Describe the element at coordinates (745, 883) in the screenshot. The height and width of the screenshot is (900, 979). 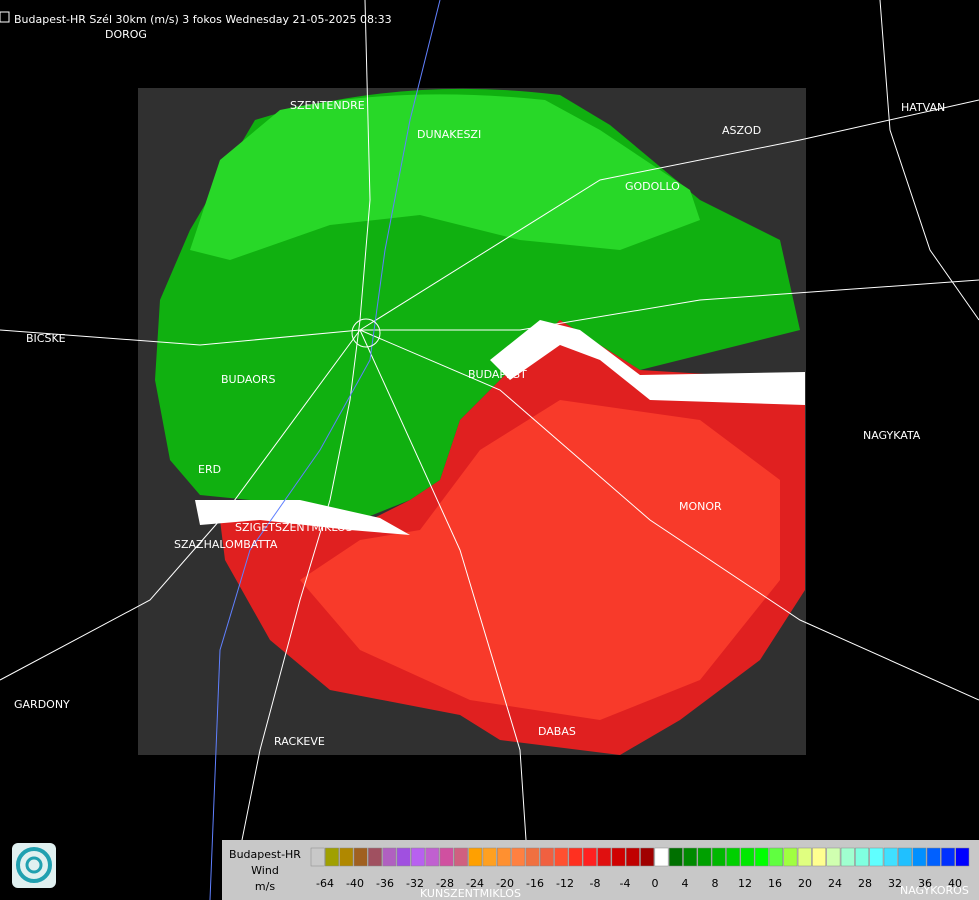
I see `legend-tick-label: 12` at that location.